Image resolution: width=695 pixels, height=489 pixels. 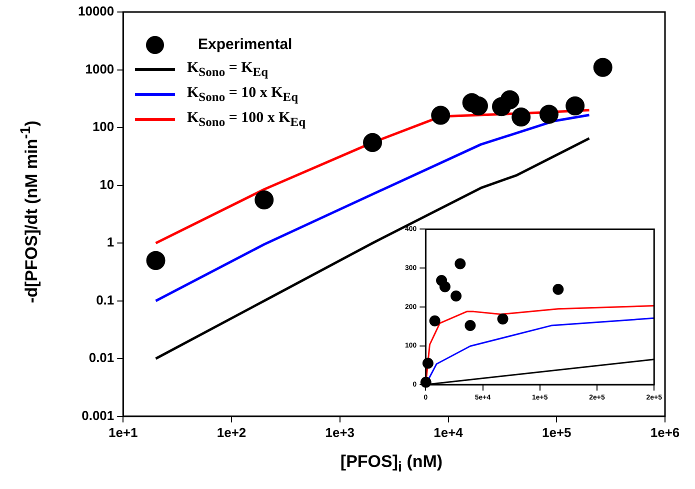 What do you see at coordinates (557, 432) in the screenshot?
I see `x-tick-label: 1e+5` at bounding box center [557, 432].